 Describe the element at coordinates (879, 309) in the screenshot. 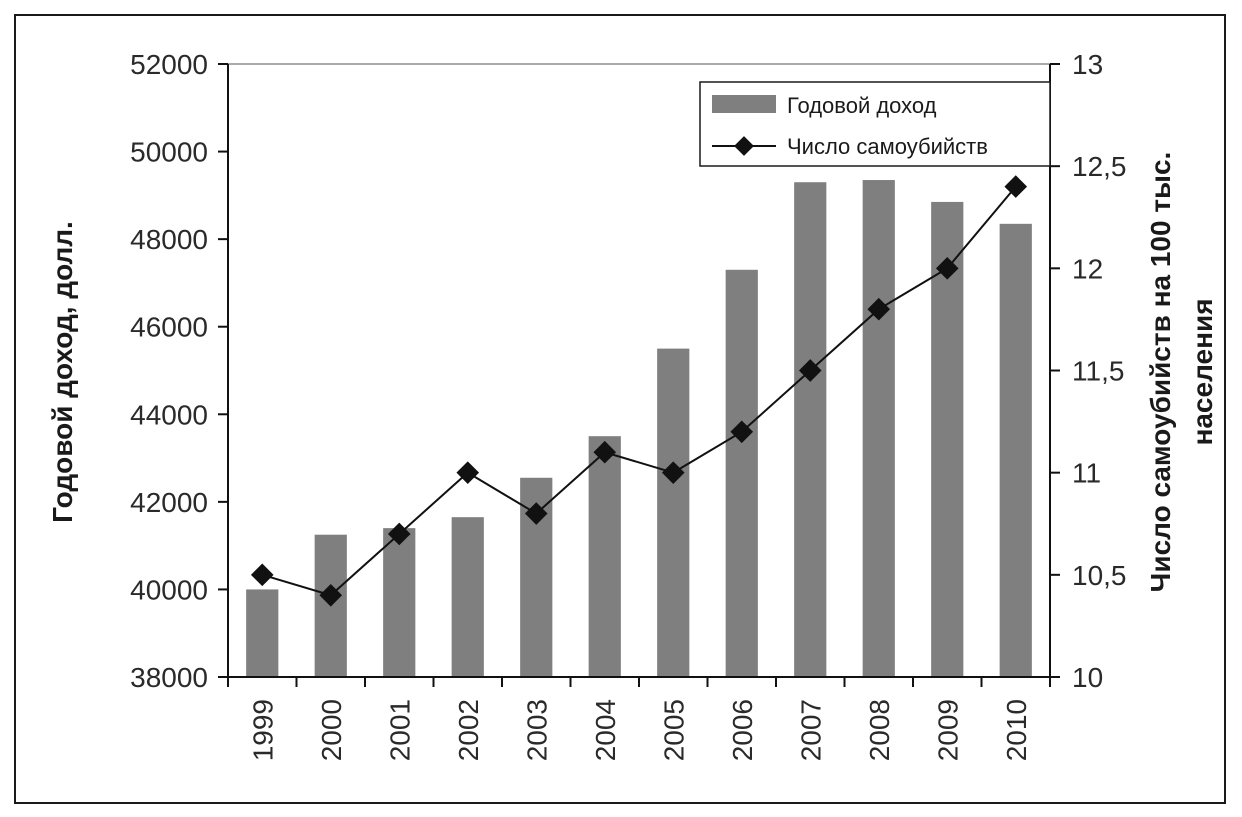

I see `point-2008` at that location.